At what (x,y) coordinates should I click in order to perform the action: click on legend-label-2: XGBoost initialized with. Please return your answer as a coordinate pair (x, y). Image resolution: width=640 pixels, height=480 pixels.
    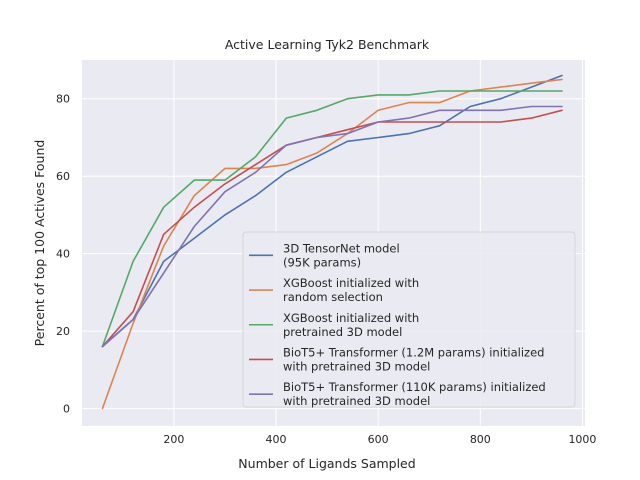
    Looking at the image, I should click on (351, 283).